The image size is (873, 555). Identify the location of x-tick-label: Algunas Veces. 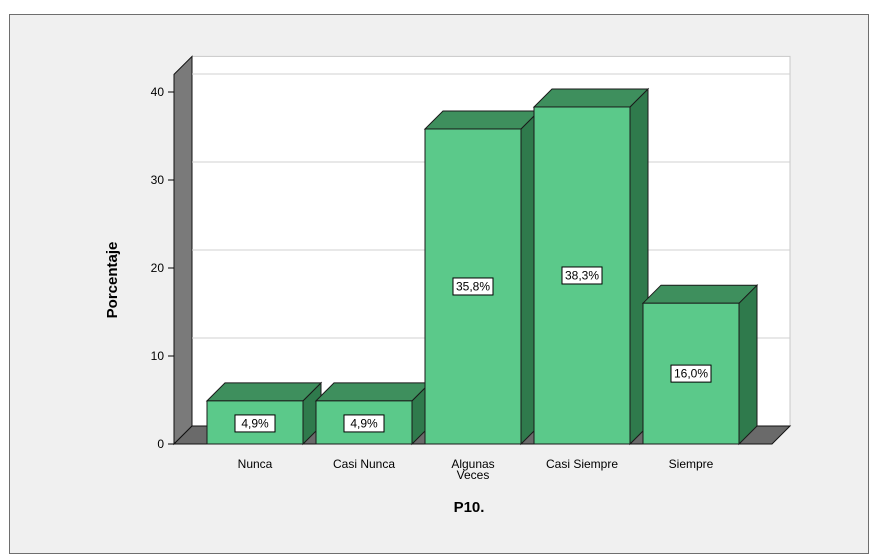
(472, 469).